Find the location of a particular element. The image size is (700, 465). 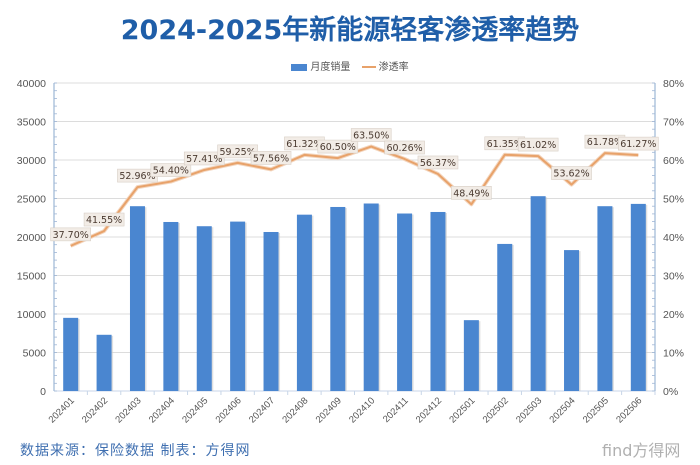

y-left-tick-label: 0 is located at coordinates (43, 392).